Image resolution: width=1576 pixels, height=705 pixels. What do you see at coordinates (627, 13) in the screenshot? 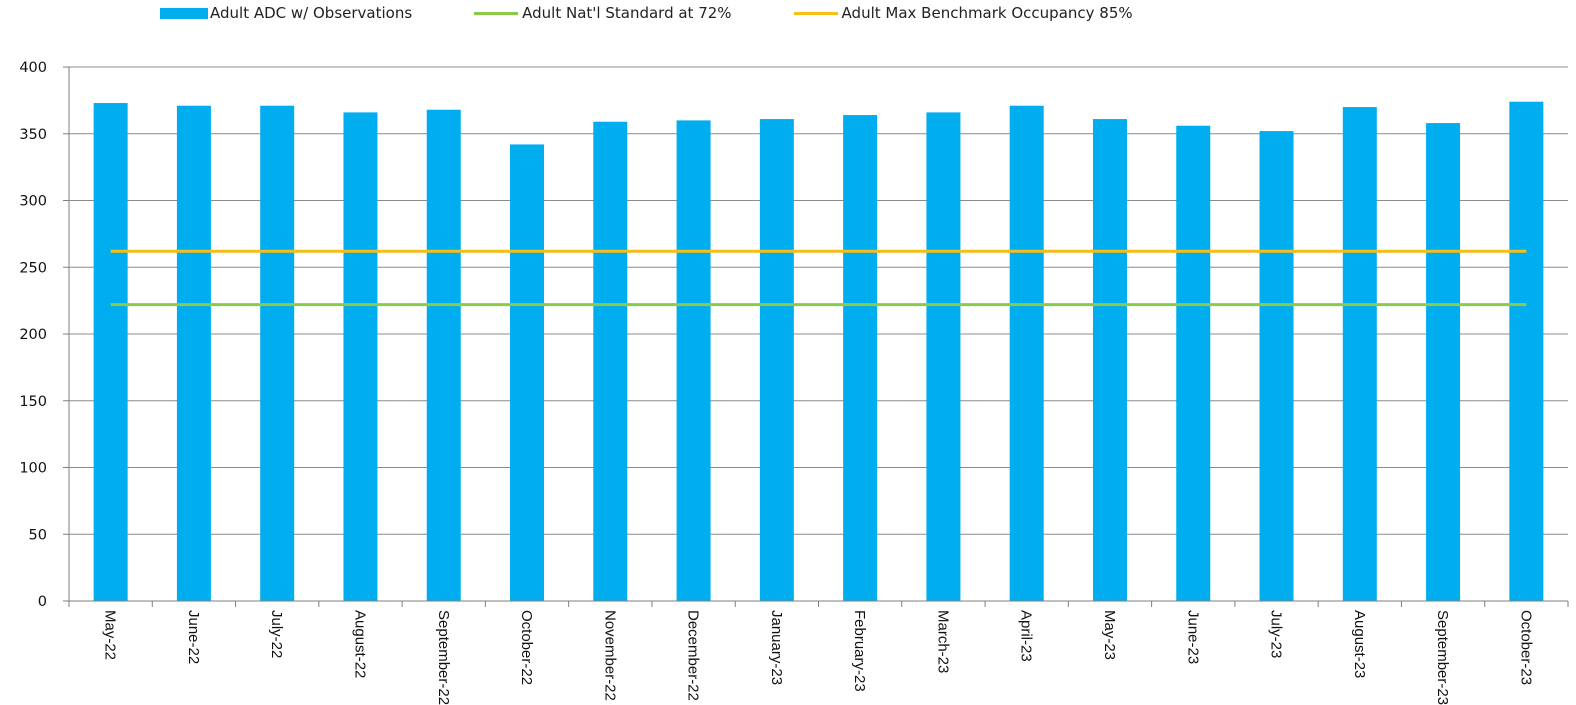
I see `legend-label-natl-standard: Adult Nat'l Standard at 72%` at bounding box center [627, 13].